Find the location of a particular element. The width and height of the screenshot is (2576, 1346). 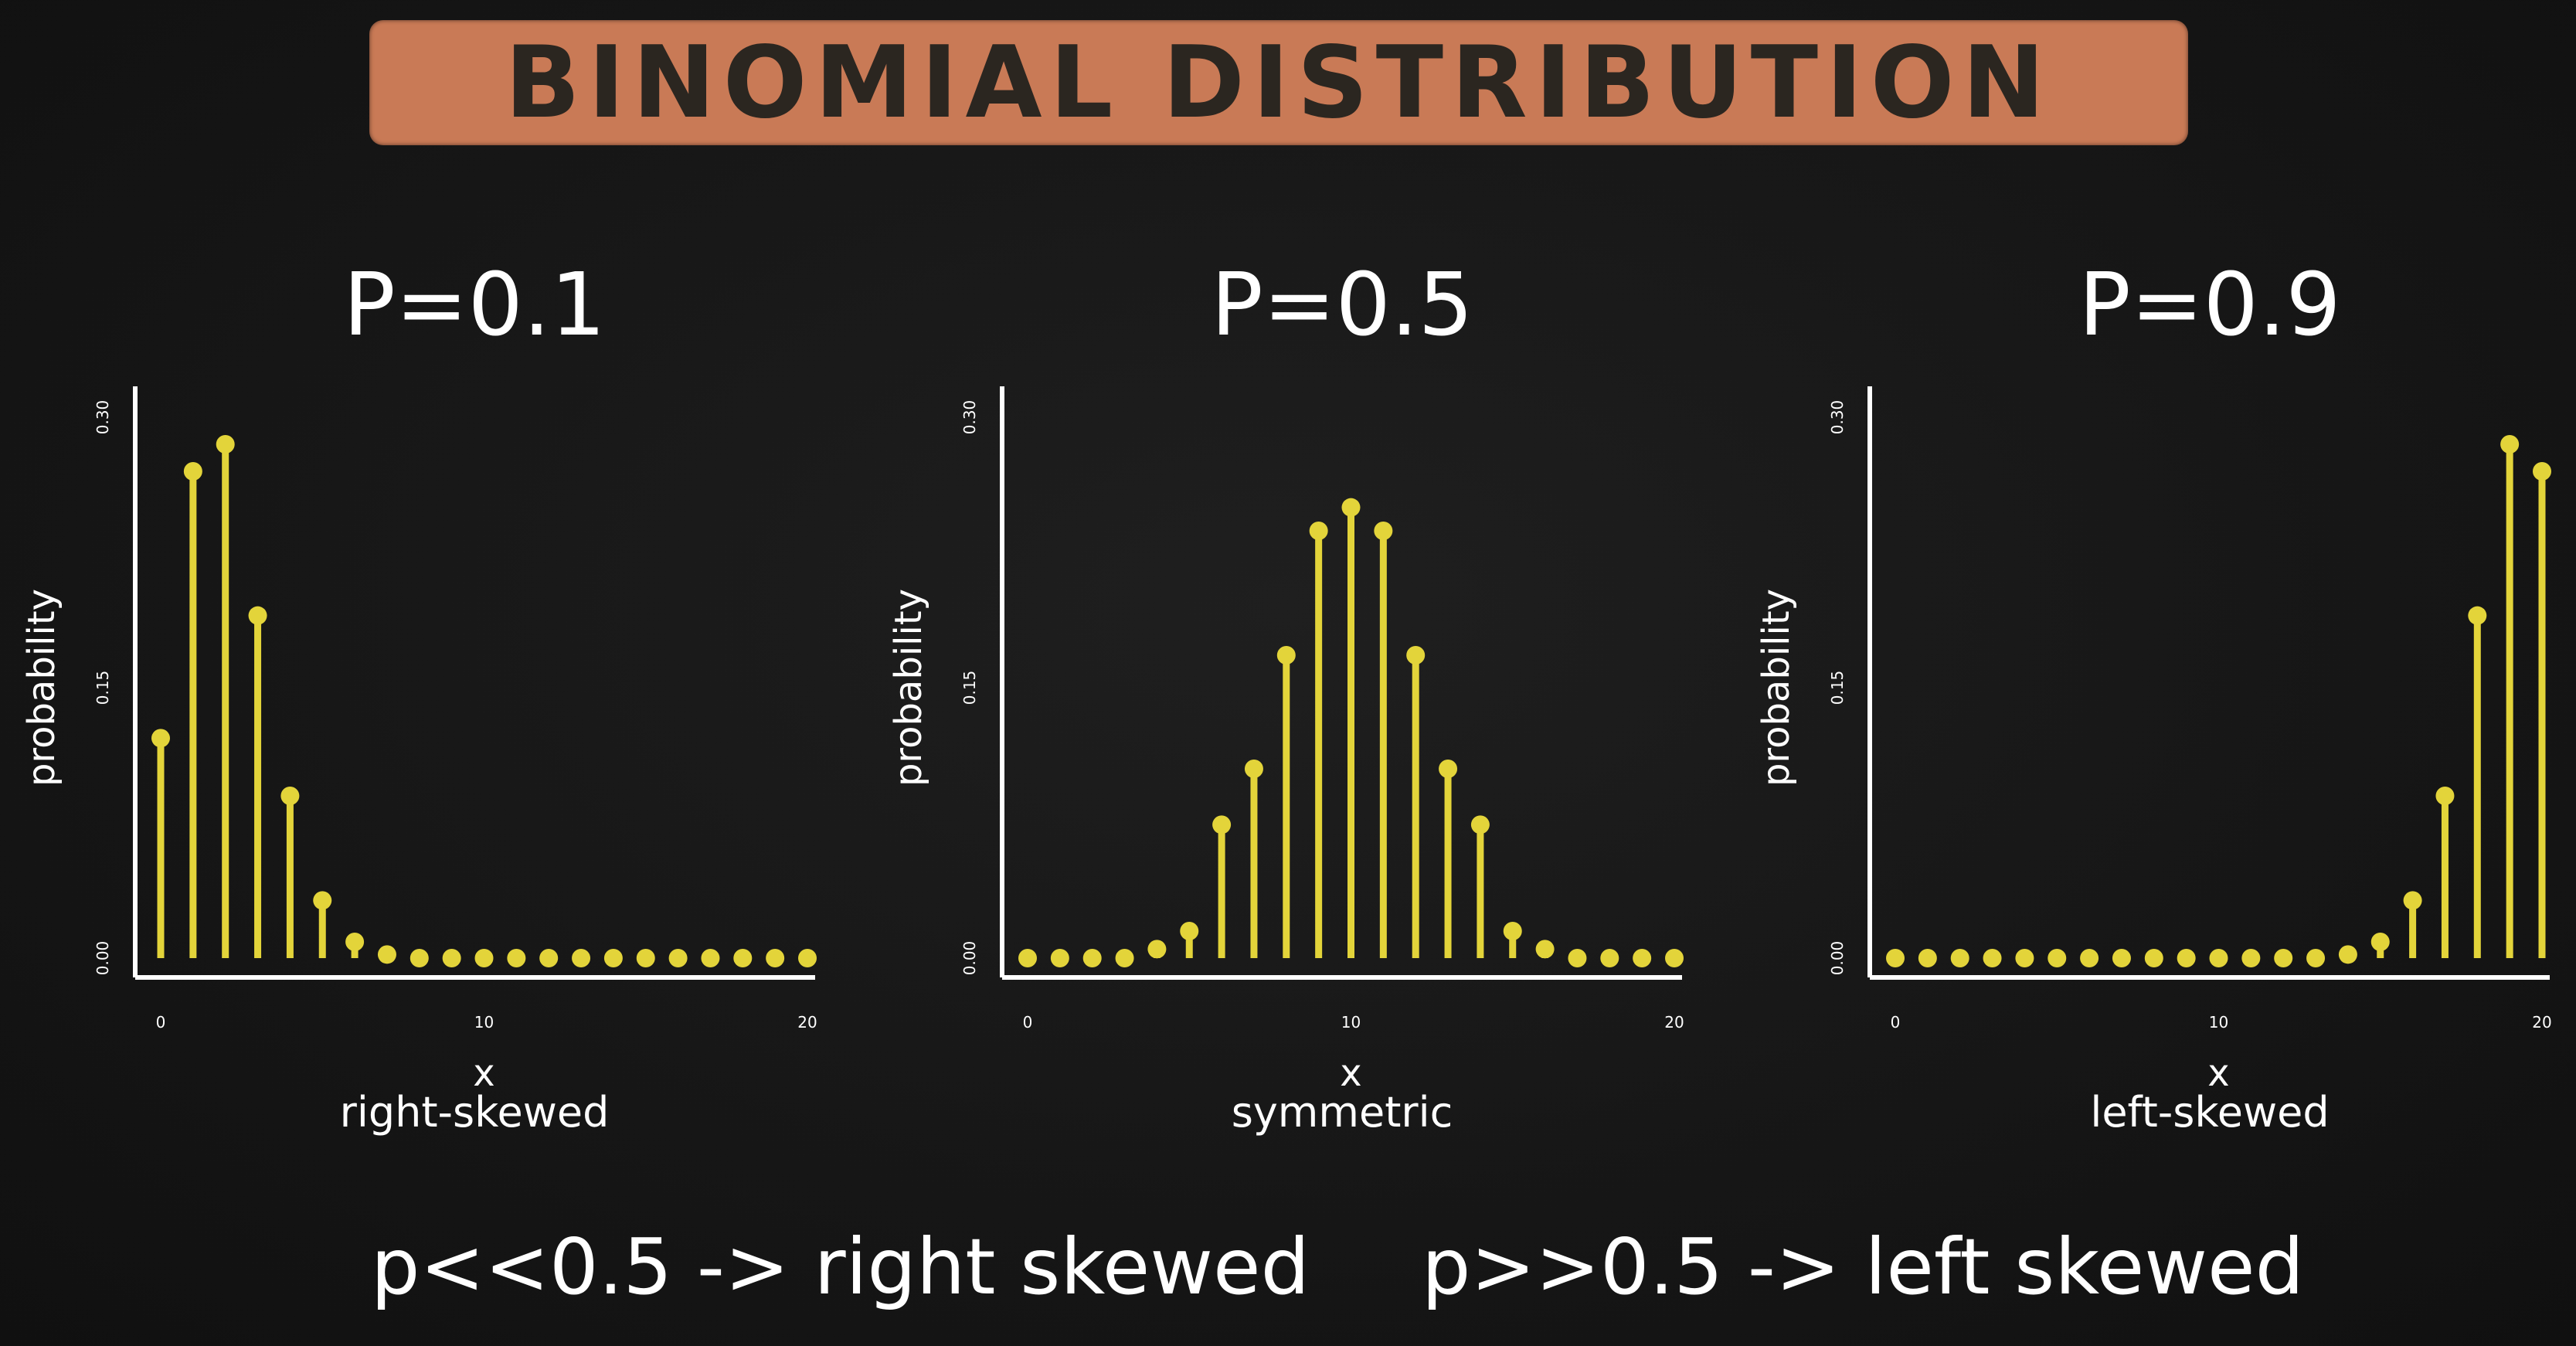

chart-title-p05: P=0.5 is located at coordinates (1342, 305).